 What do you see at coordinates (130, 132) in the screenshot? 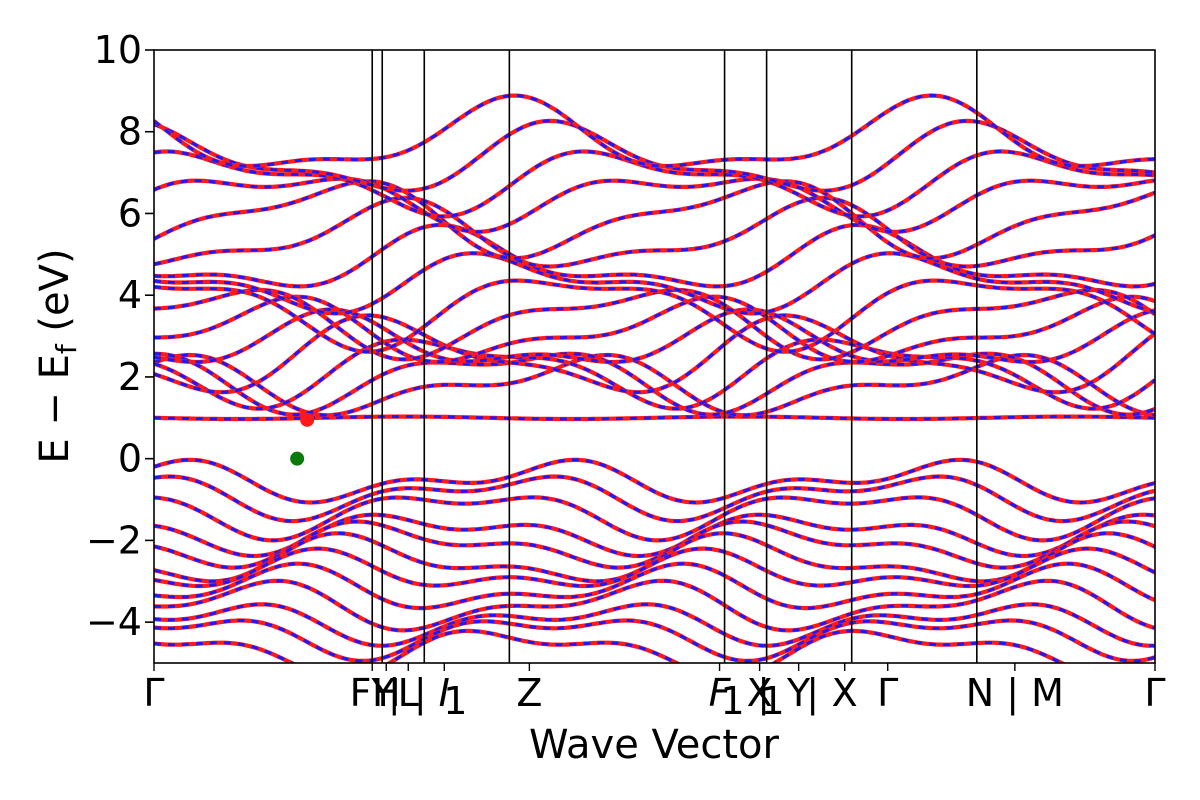
I see `y-tick-label: 8` at bounding box center [130, 132].